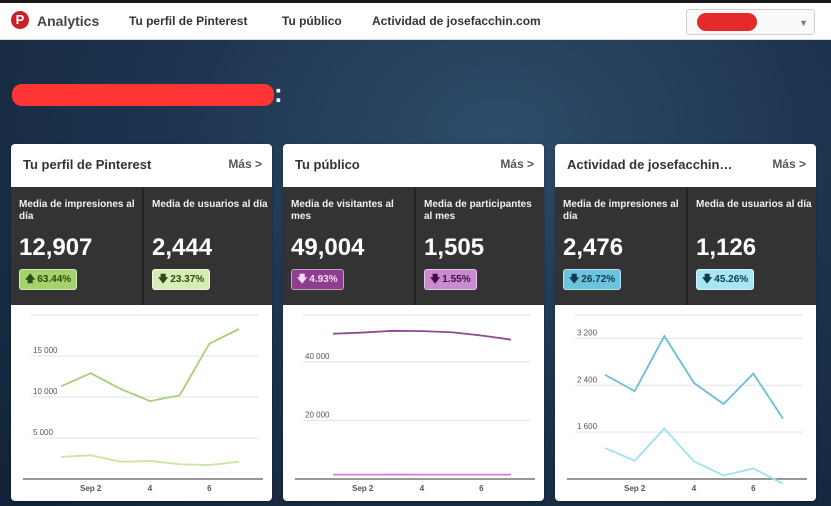 Image resolution: width=831 pixels, height=506 pixels. I want to click on change-badge: 🡅 63.44%, so click(48, 279).